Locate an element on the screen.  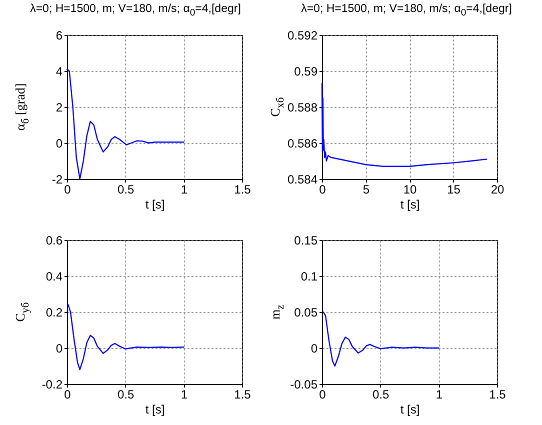
y-tick-label: 0.6 is located at coordinates (54, 241).